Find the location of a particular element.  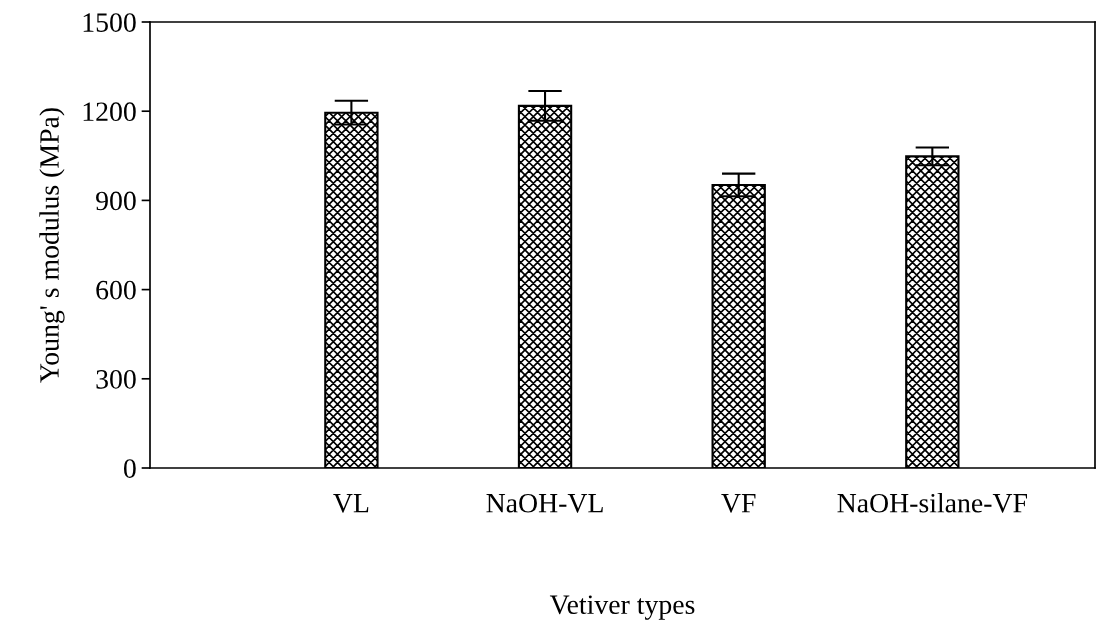

y-tick-label: 300 is located at coordinates (116, 379).